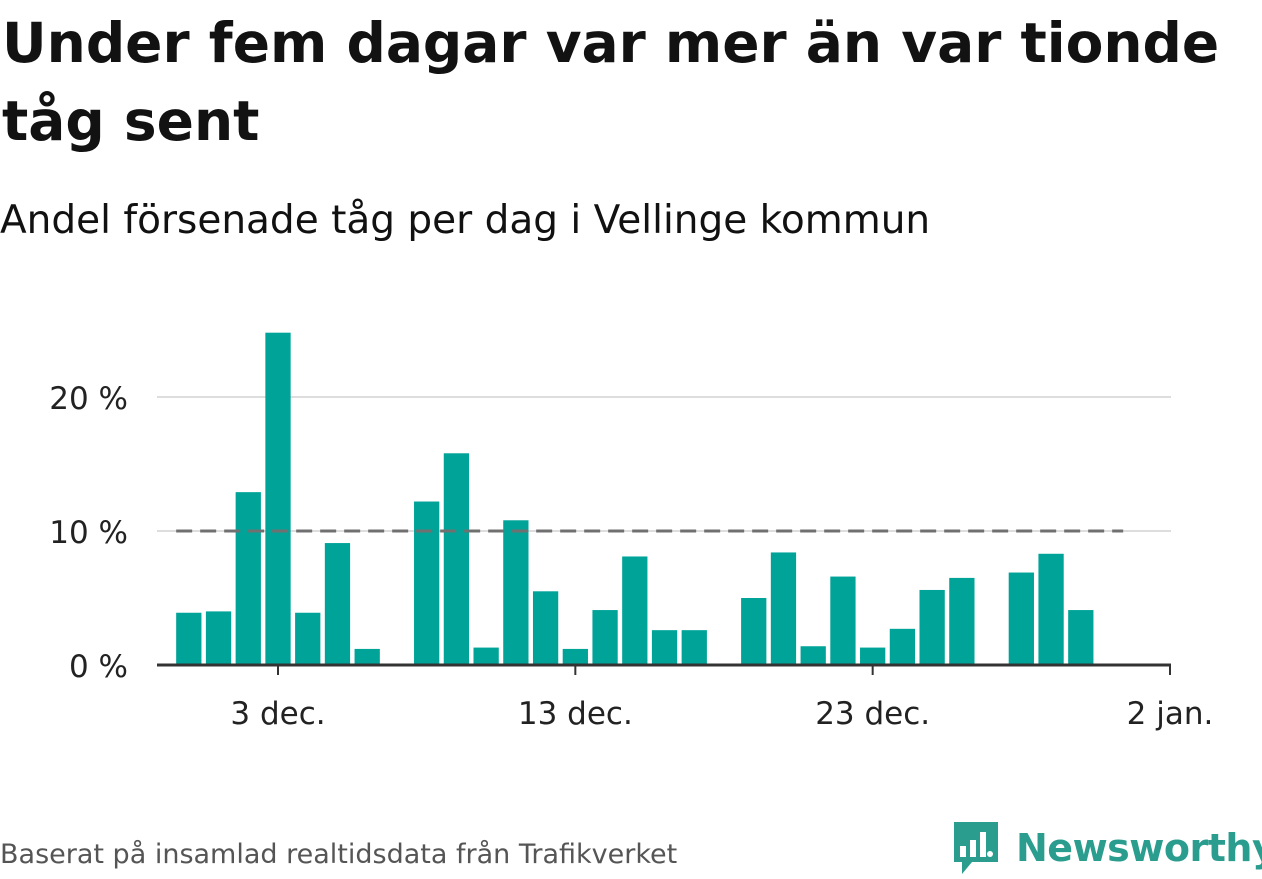 The height and width of the screenshot is (879, 1262). What do you see at coordinates (98, 667) in the screenshot?
I see `y-tick-label: 0 %` at bounding box center [98, 667].